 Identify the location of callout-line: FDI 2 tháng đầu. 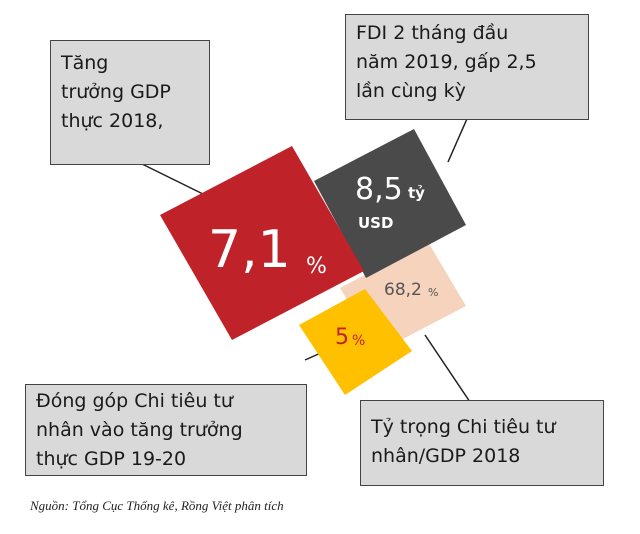
(432, 33).